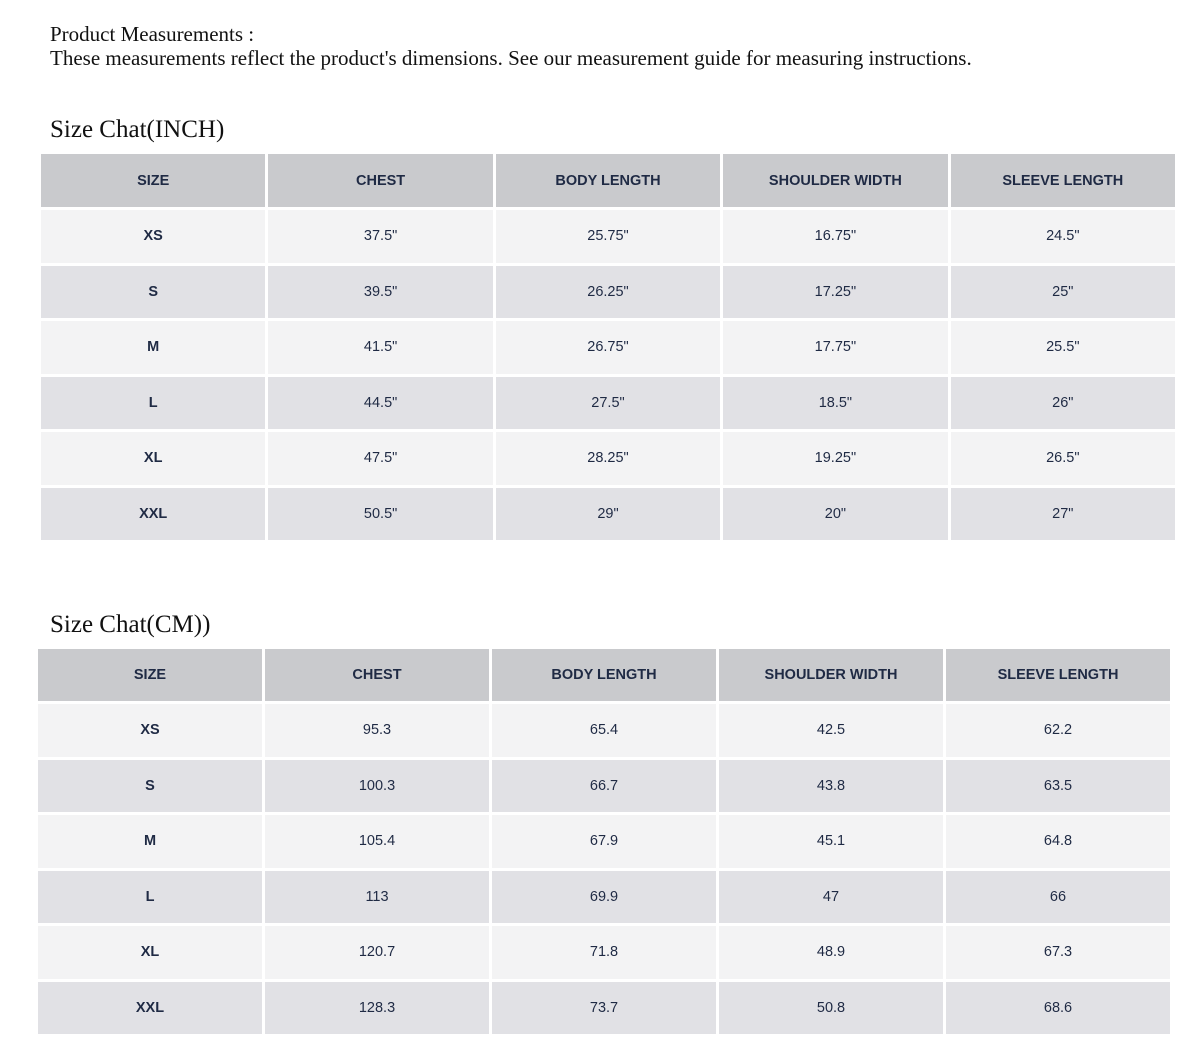 The image size is (1200, 1059). What do you see at coordinates (377, 730) in the screenshot?
I see `table-cell: 95.3` at bounding box center [377, 730].